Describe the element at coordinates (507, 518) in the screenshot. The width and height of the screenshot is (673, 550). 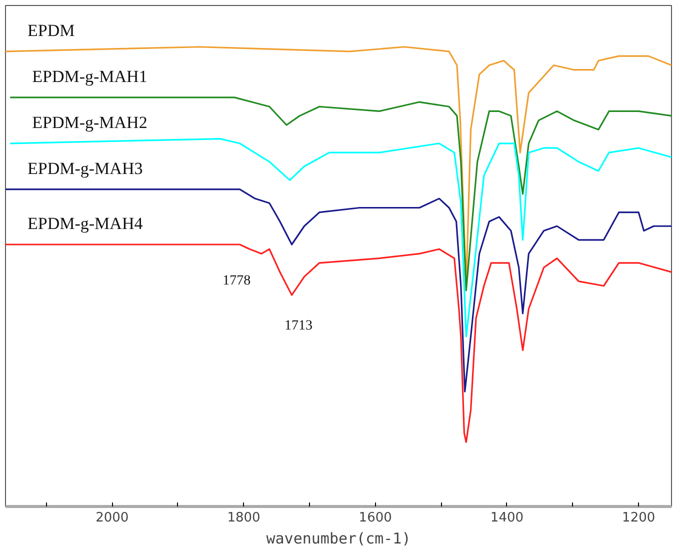
I see `x-tick-label: 1400` at that location.